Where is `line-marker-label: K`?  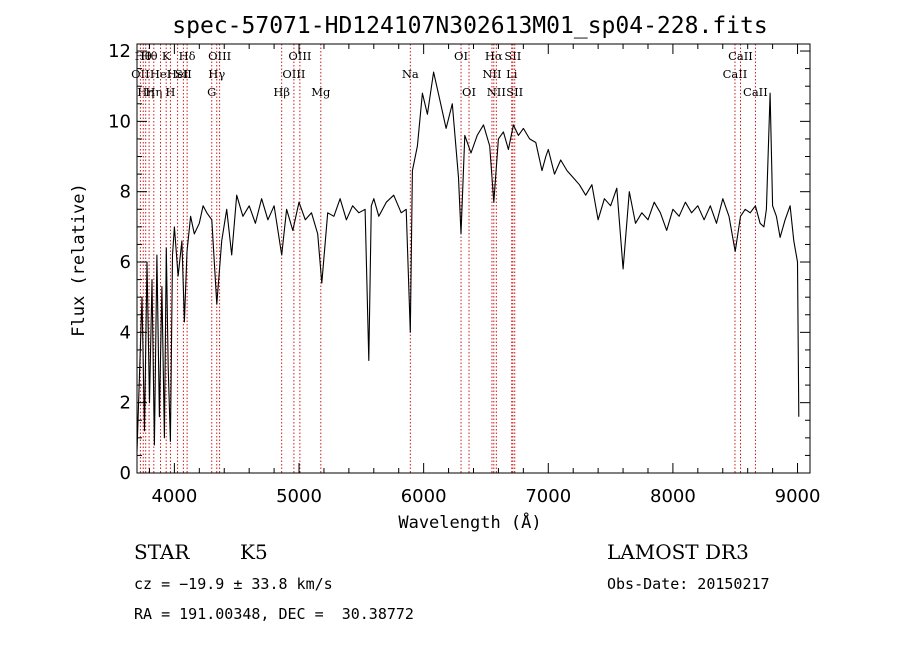 line-marker-label: K is located at coordinates (166, 56).